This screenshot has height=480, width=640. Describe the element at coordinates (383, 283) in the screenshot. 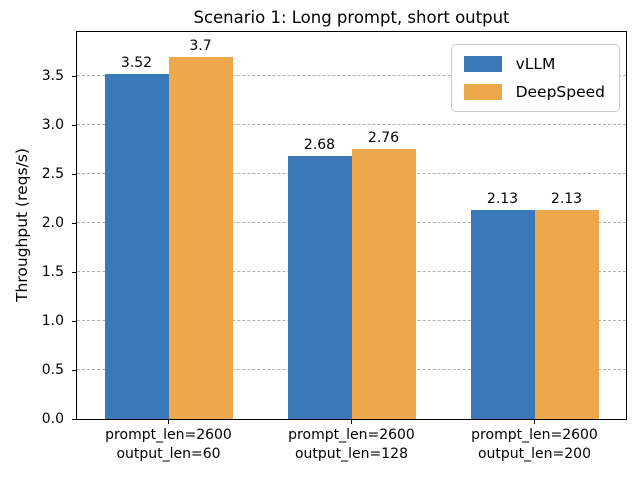

I see `bar-deepspeed-group2` at that location.